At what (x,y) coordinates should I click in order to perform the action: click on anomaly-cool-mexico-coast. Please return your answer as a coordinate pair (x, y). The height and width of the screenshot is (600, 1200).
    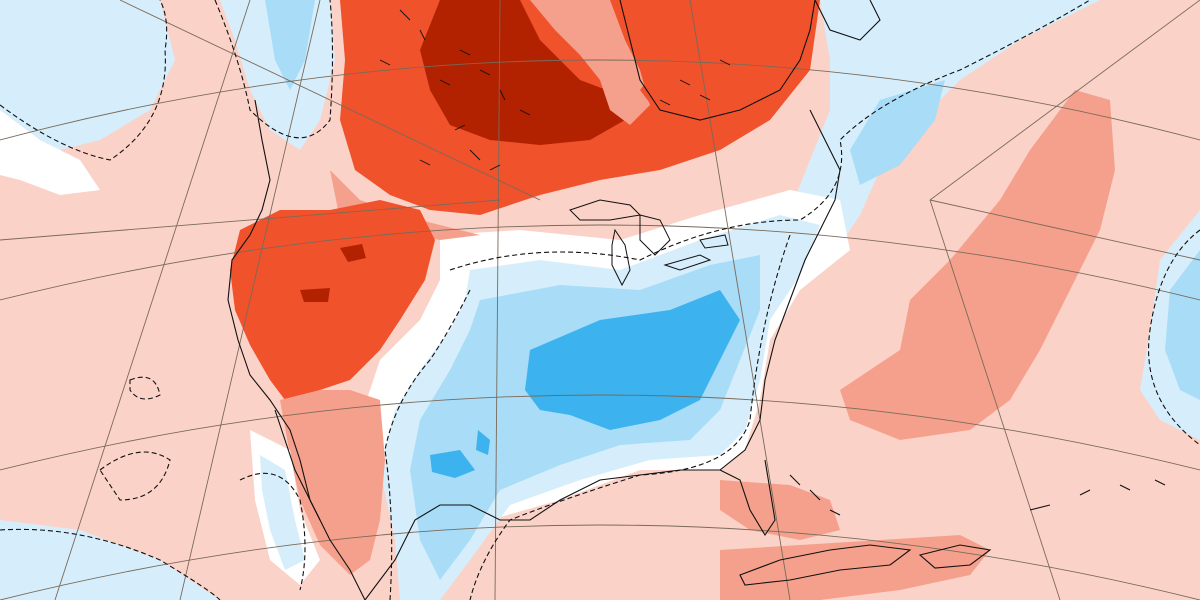
    Looking at the image, I should click on (282, 512).